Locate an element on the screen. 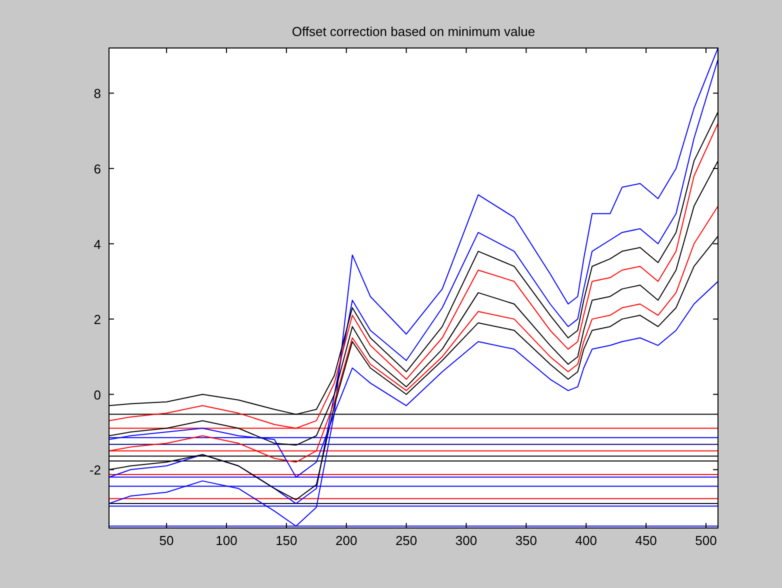 Image resolution: width=782 pixels, height=588 pixels. x-tick-label: 350 is located at coordinates (526, 540).